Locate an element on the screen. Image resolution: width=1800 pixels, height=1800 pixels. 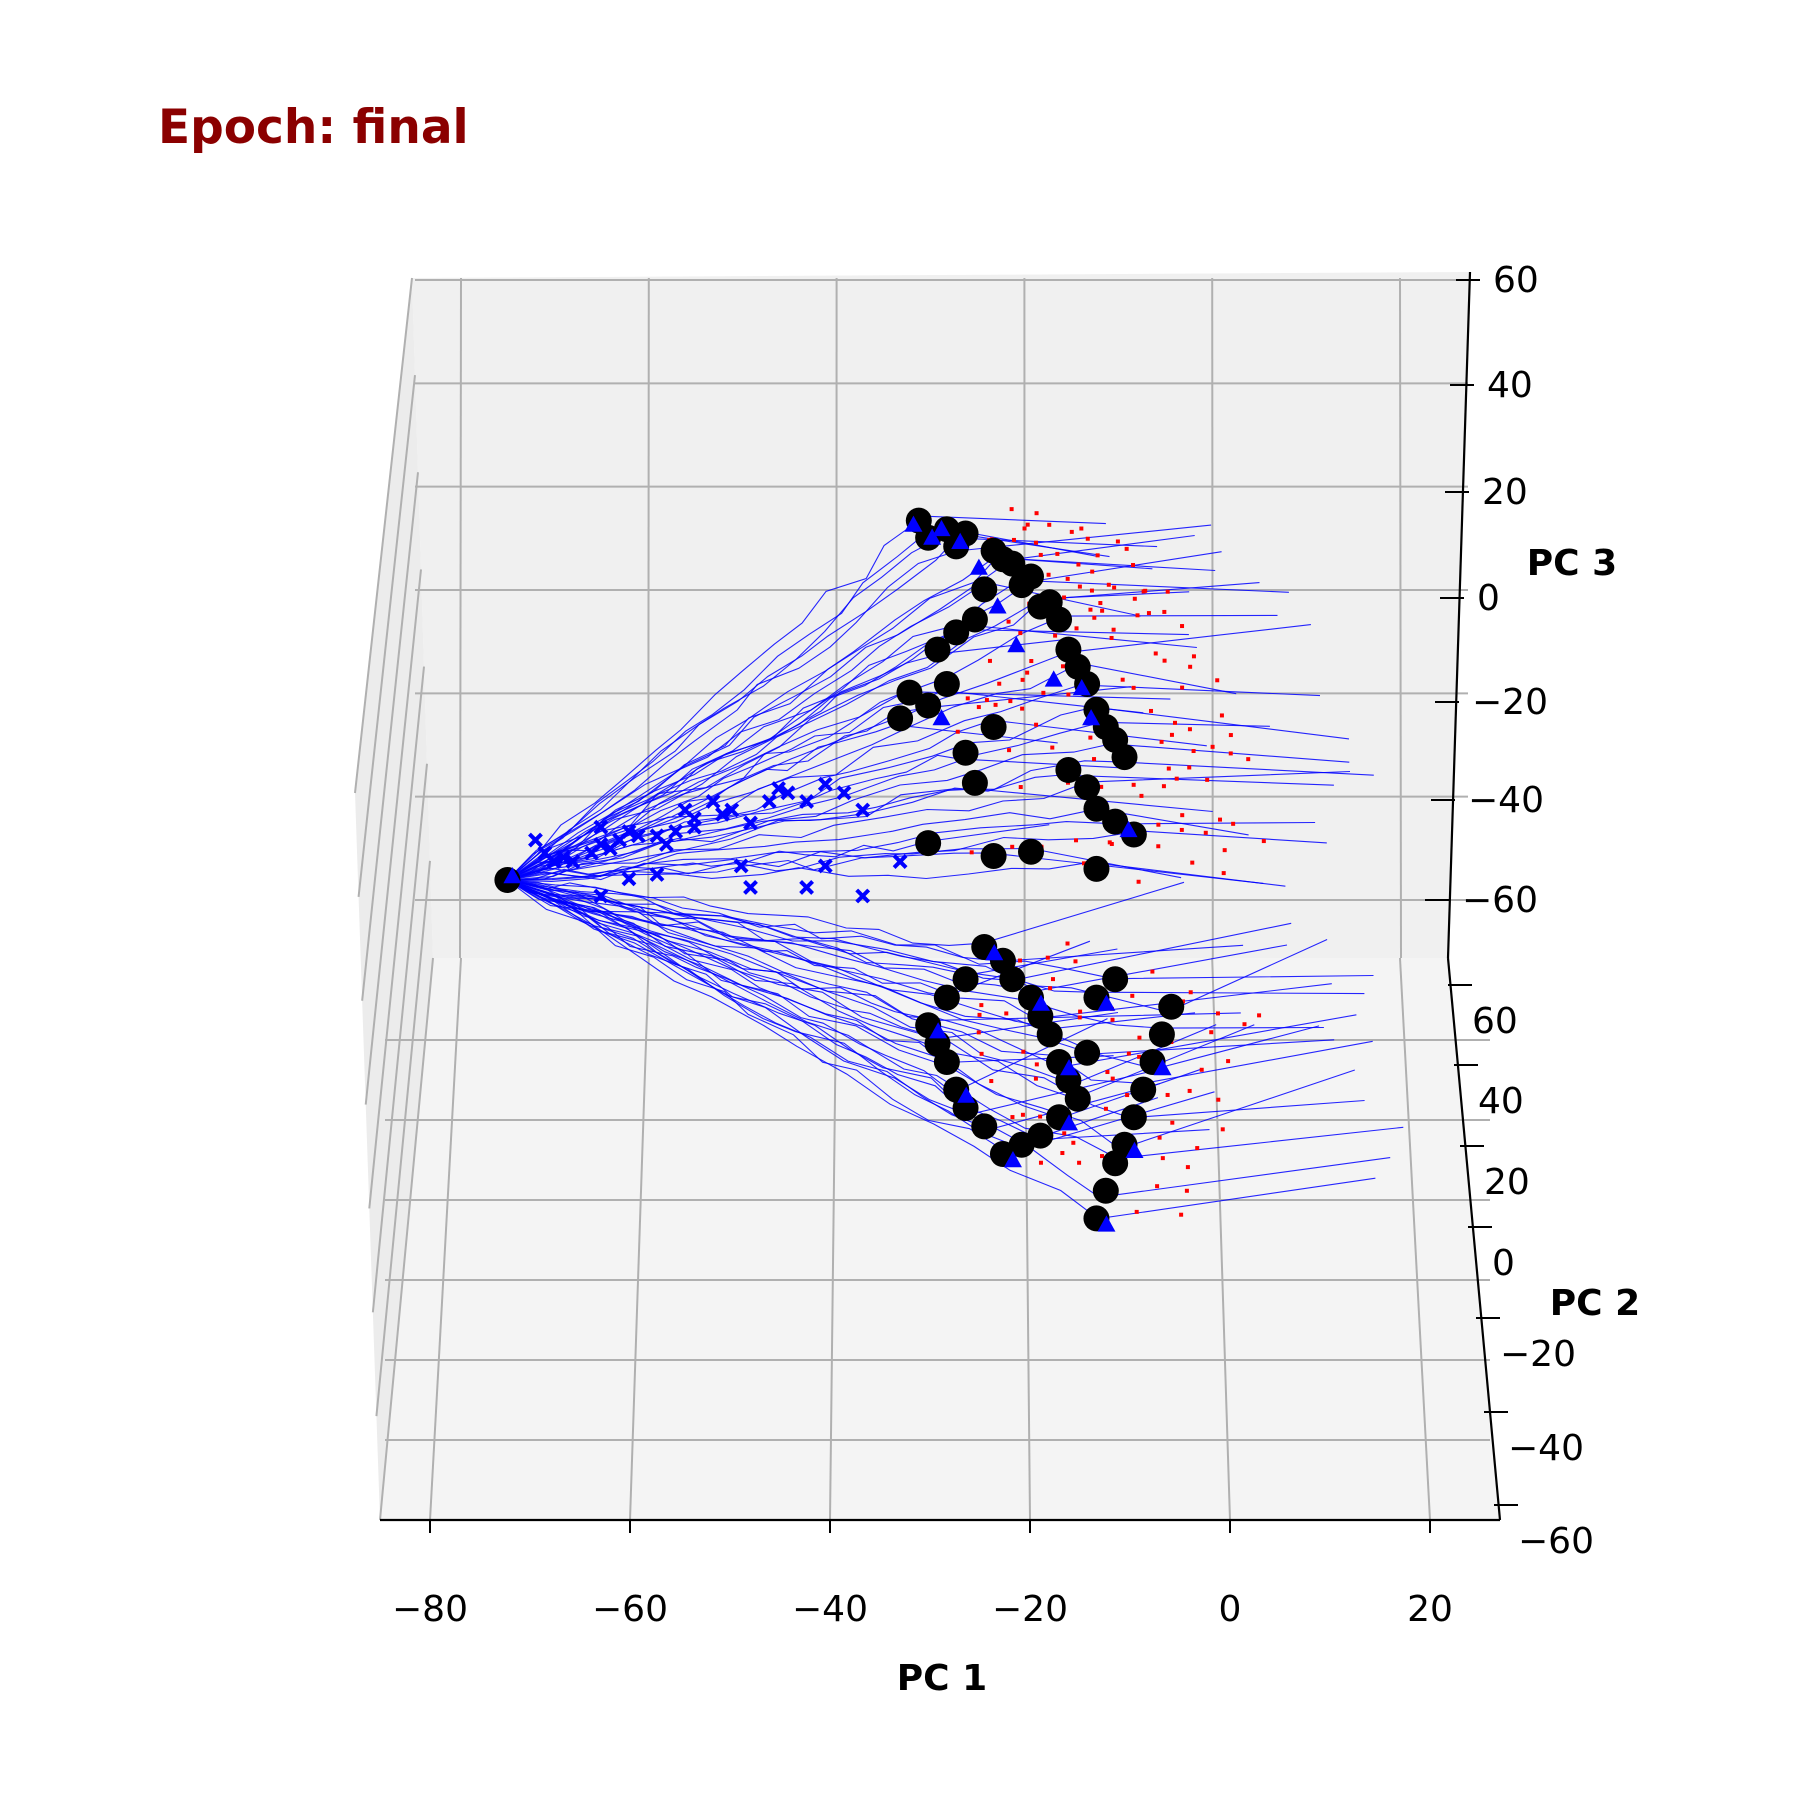
x-tick-label: −40 is located at coordinates (830, 1609).